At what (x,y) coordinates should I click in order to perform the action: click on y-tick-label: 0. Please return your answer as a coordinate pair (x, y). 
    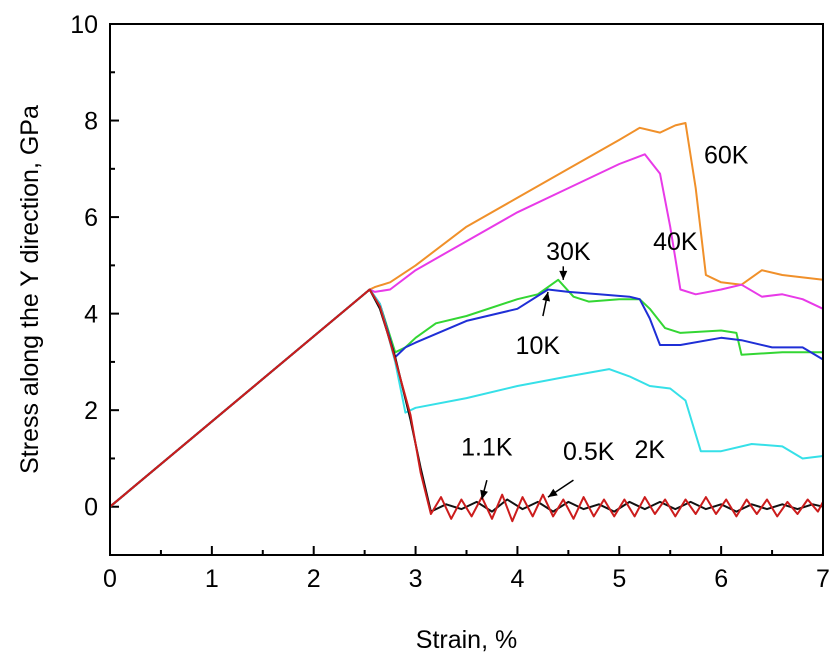
    Looking at the image, I should click on (91, 508).